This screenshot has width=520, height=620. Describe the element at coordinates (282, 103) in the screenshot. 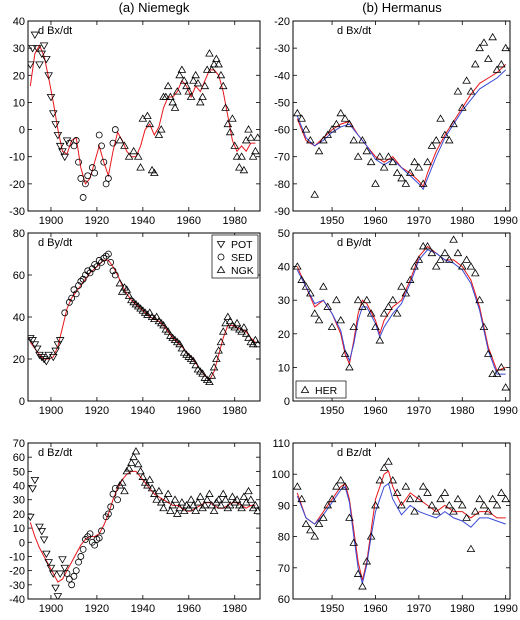

I see `y-tick-label: -50` at that location.